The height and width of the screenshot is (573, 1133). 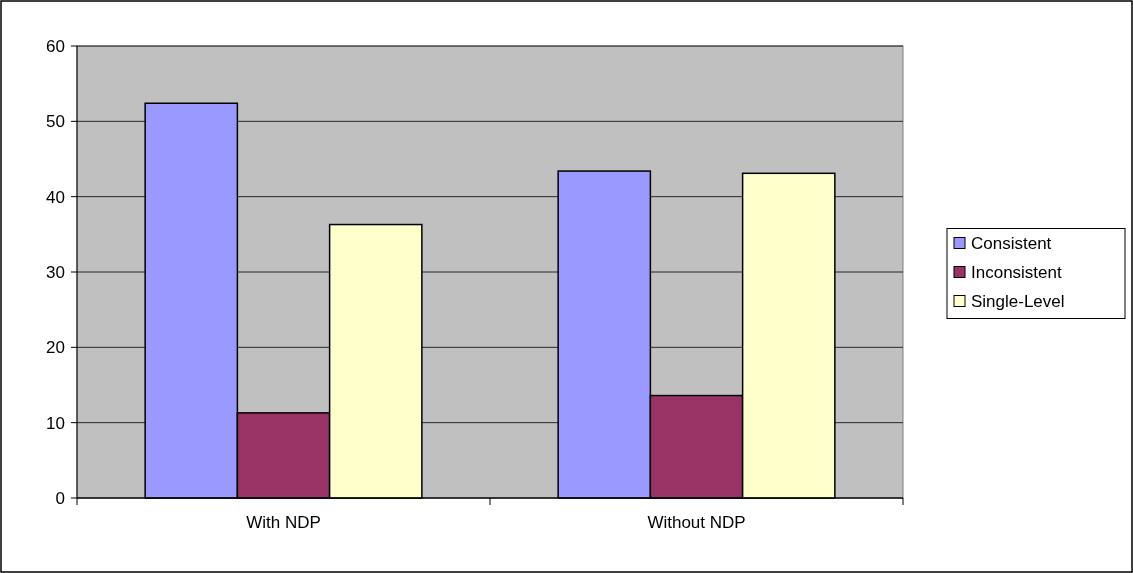 I want to click on y-tick-label: 10, so click(x=55, y=423).